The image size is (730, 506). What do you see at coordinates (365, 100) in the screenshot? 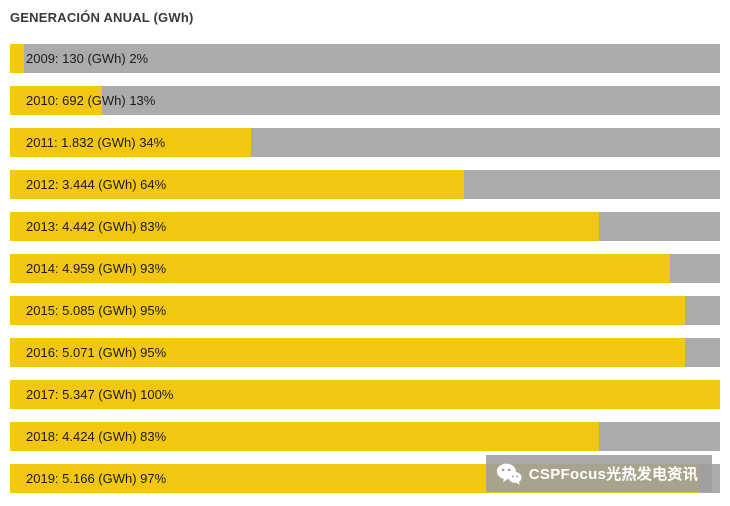
I see `bar-row: 2010: 692 (GWh) 13%` at bounding box center [365, 100].